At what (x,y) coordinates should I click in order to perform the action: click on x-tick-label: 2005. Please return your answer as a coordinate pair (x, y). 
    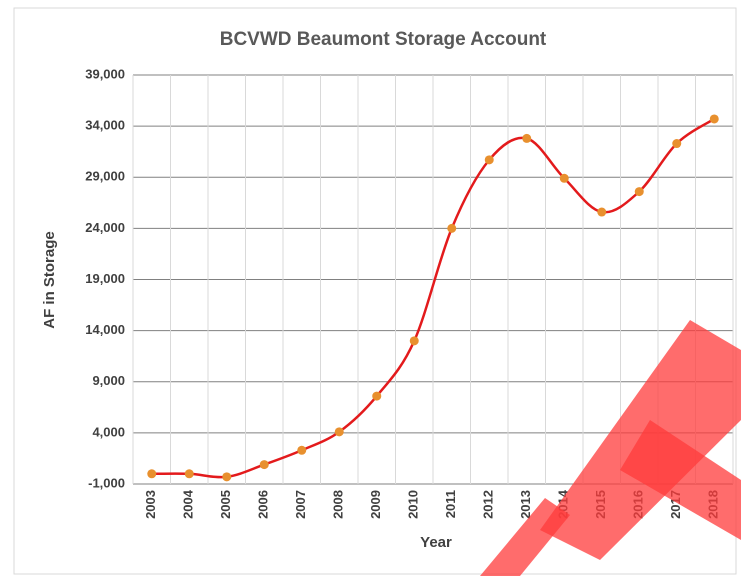
    Looking at the image, I should click on (225, 504).